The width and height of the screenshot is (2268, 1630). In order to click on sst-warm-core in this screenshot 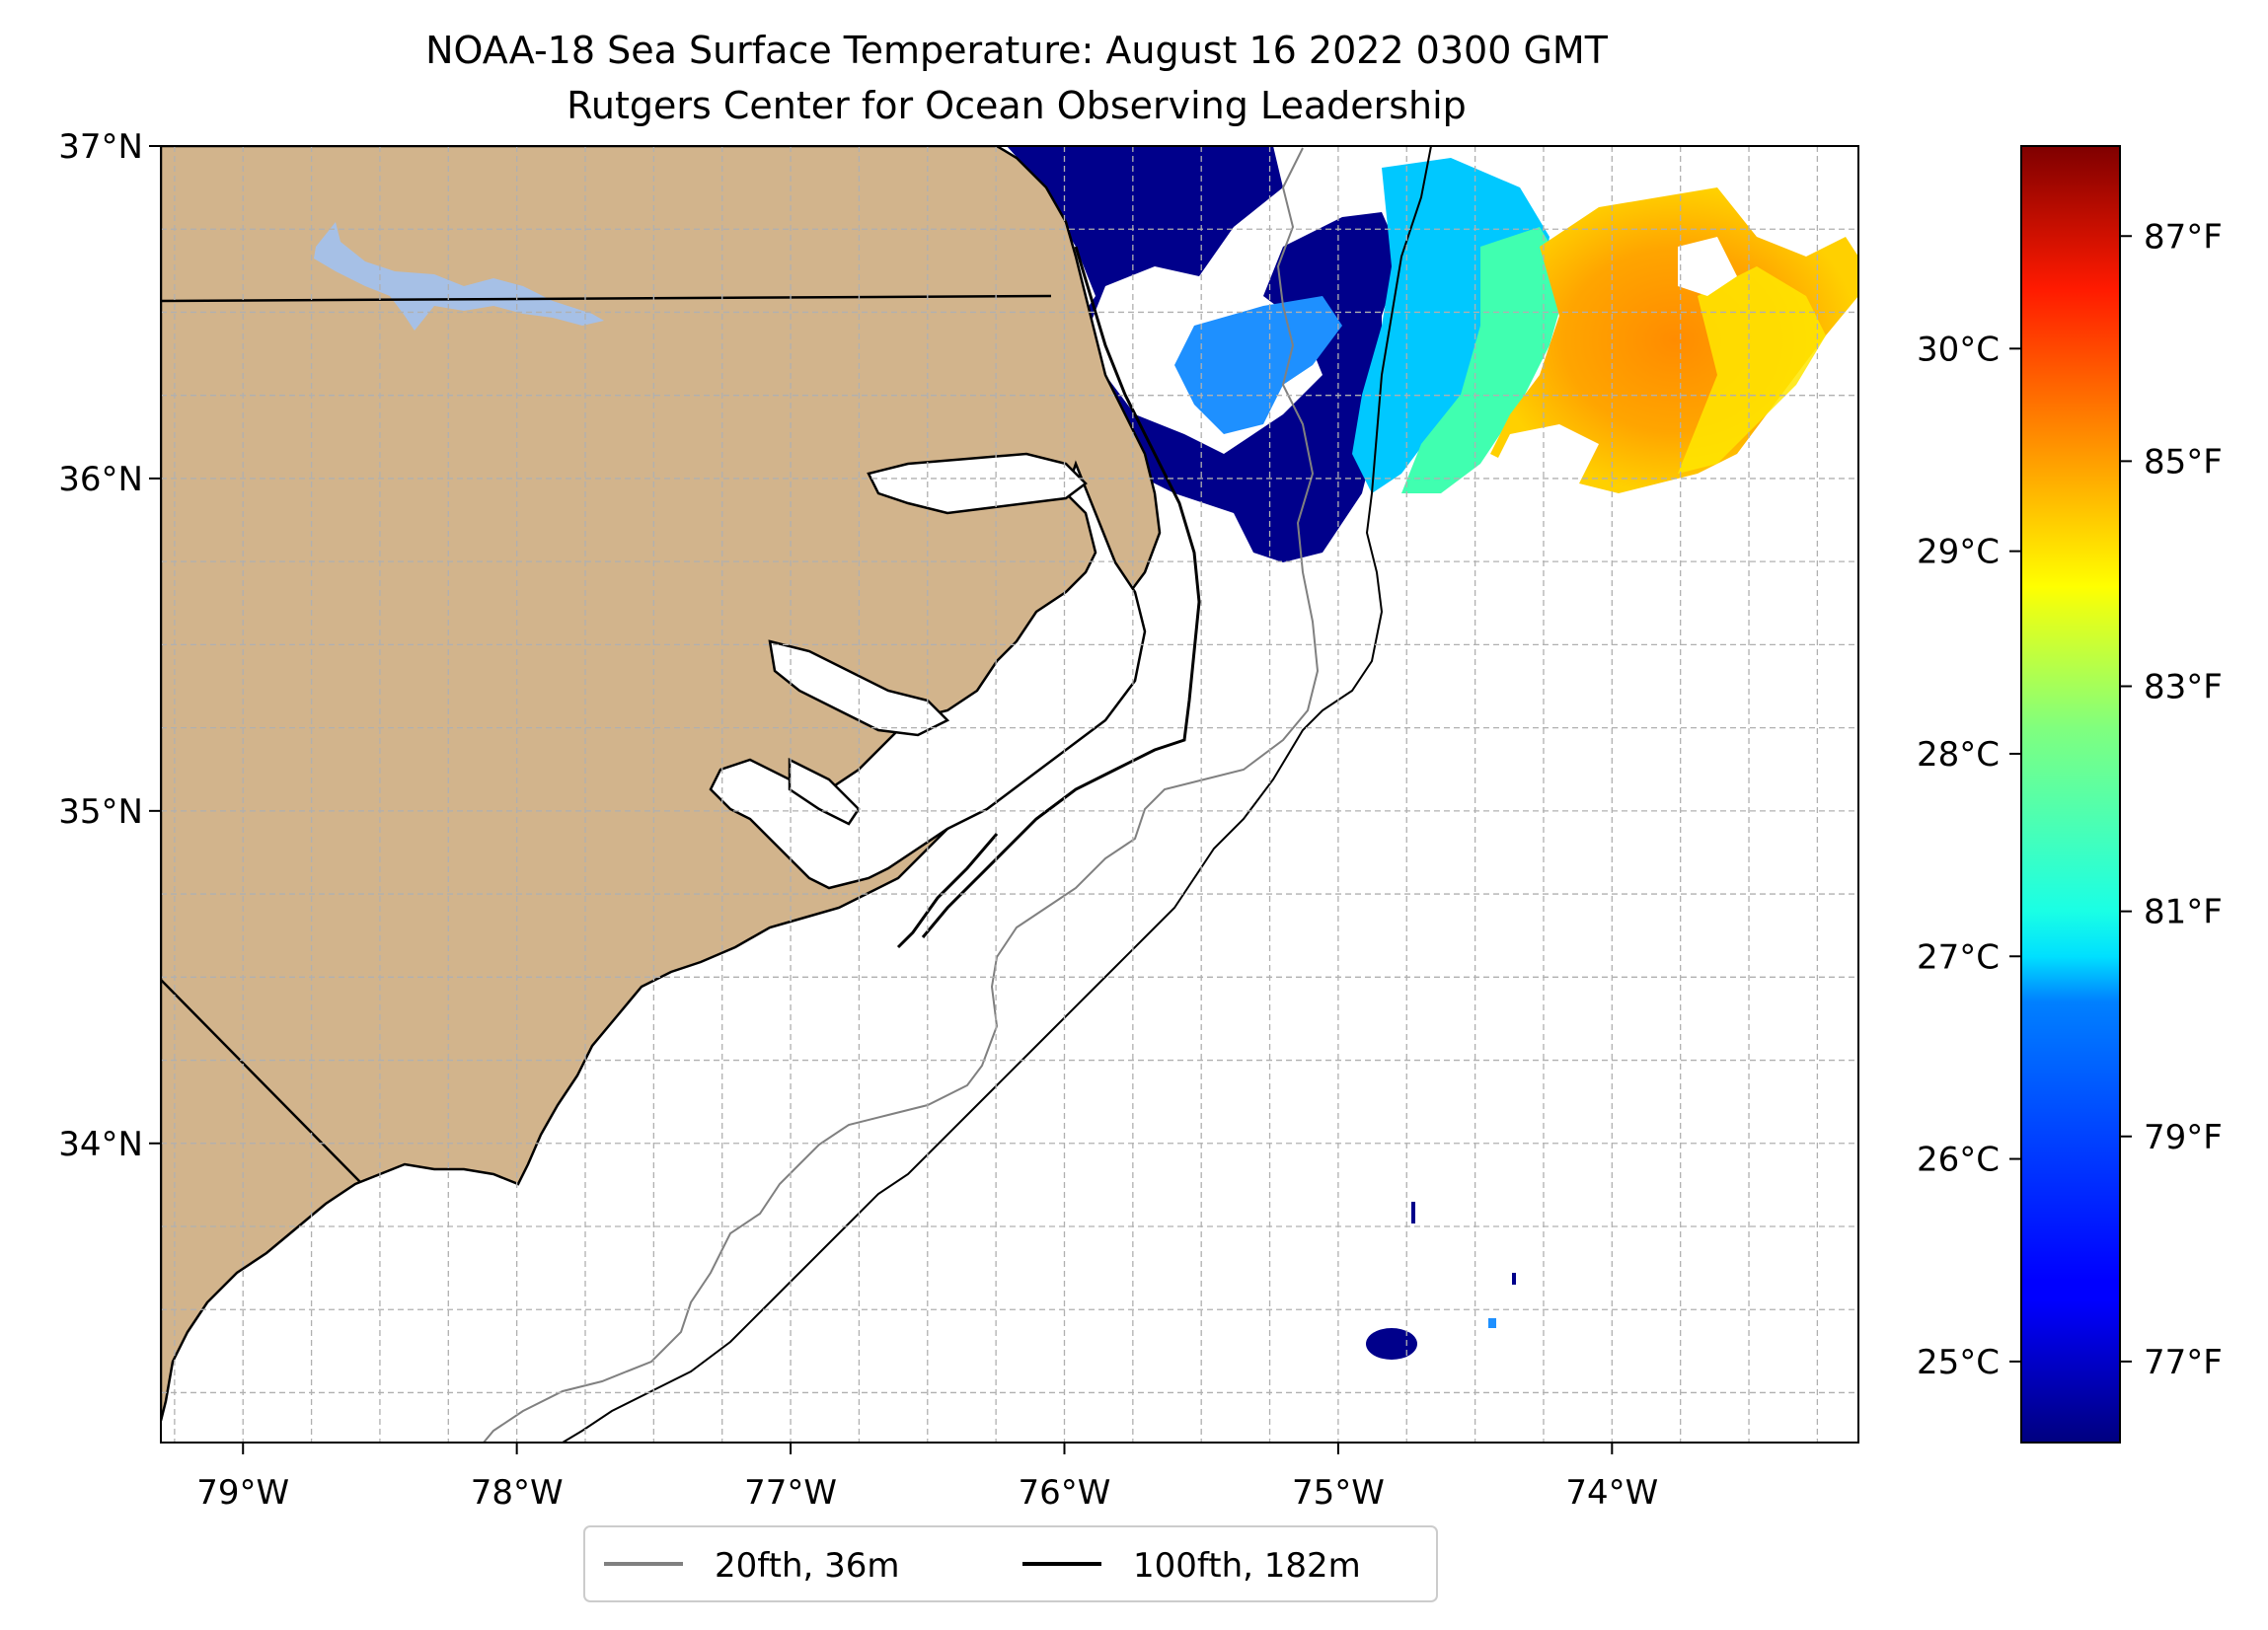, I will do `click(1674, 340)`.